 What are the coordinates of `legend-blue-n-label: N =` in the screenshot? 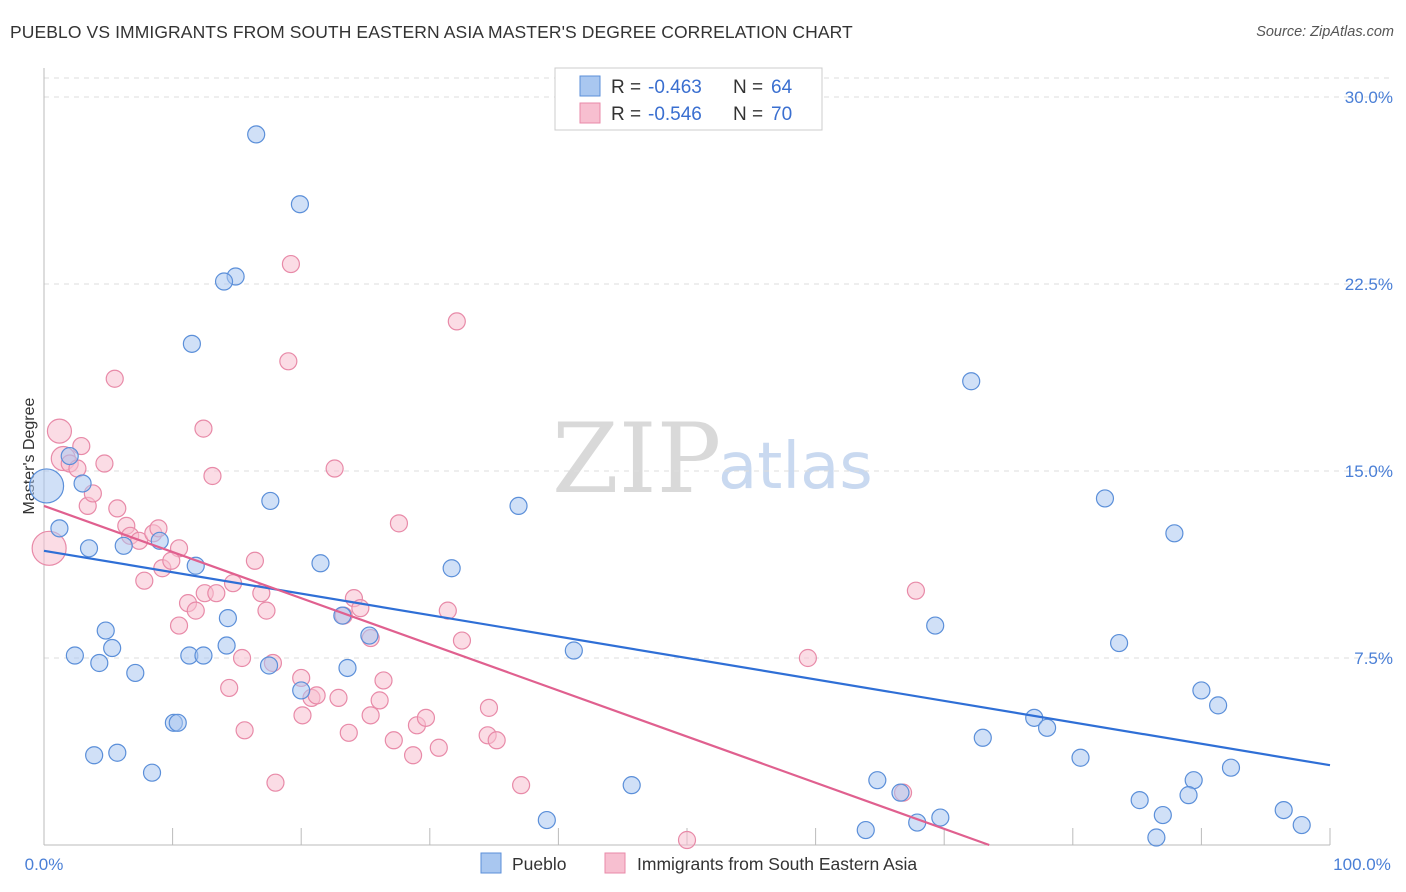 It's located at (748, 87).